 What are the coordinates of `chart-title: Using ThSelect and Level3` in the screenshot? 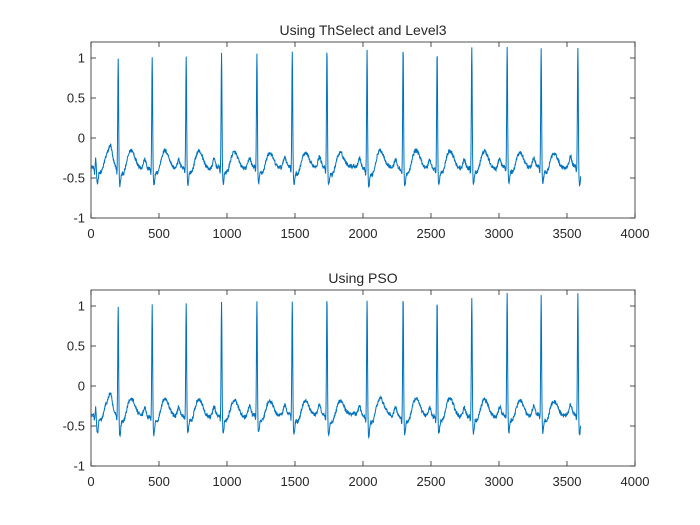 It's located at (362, 30).